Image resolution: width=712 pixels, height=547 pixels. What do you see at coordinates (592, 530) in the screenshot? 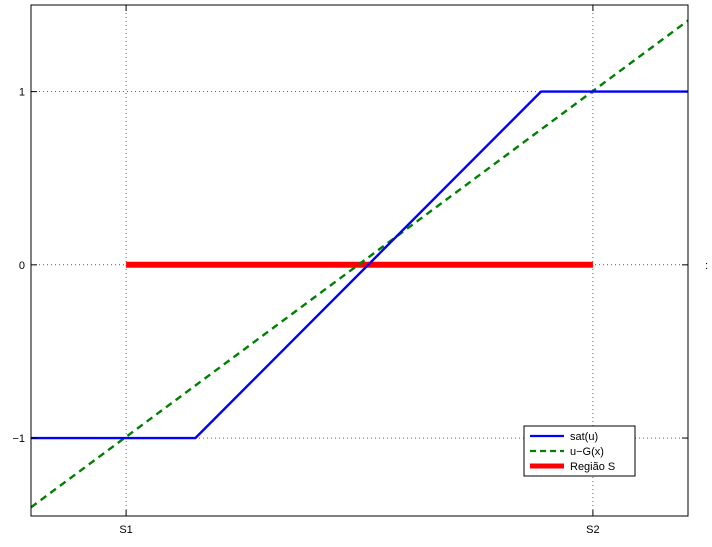
I see `x-tick-label: S2` at bounding box center [592, 530].